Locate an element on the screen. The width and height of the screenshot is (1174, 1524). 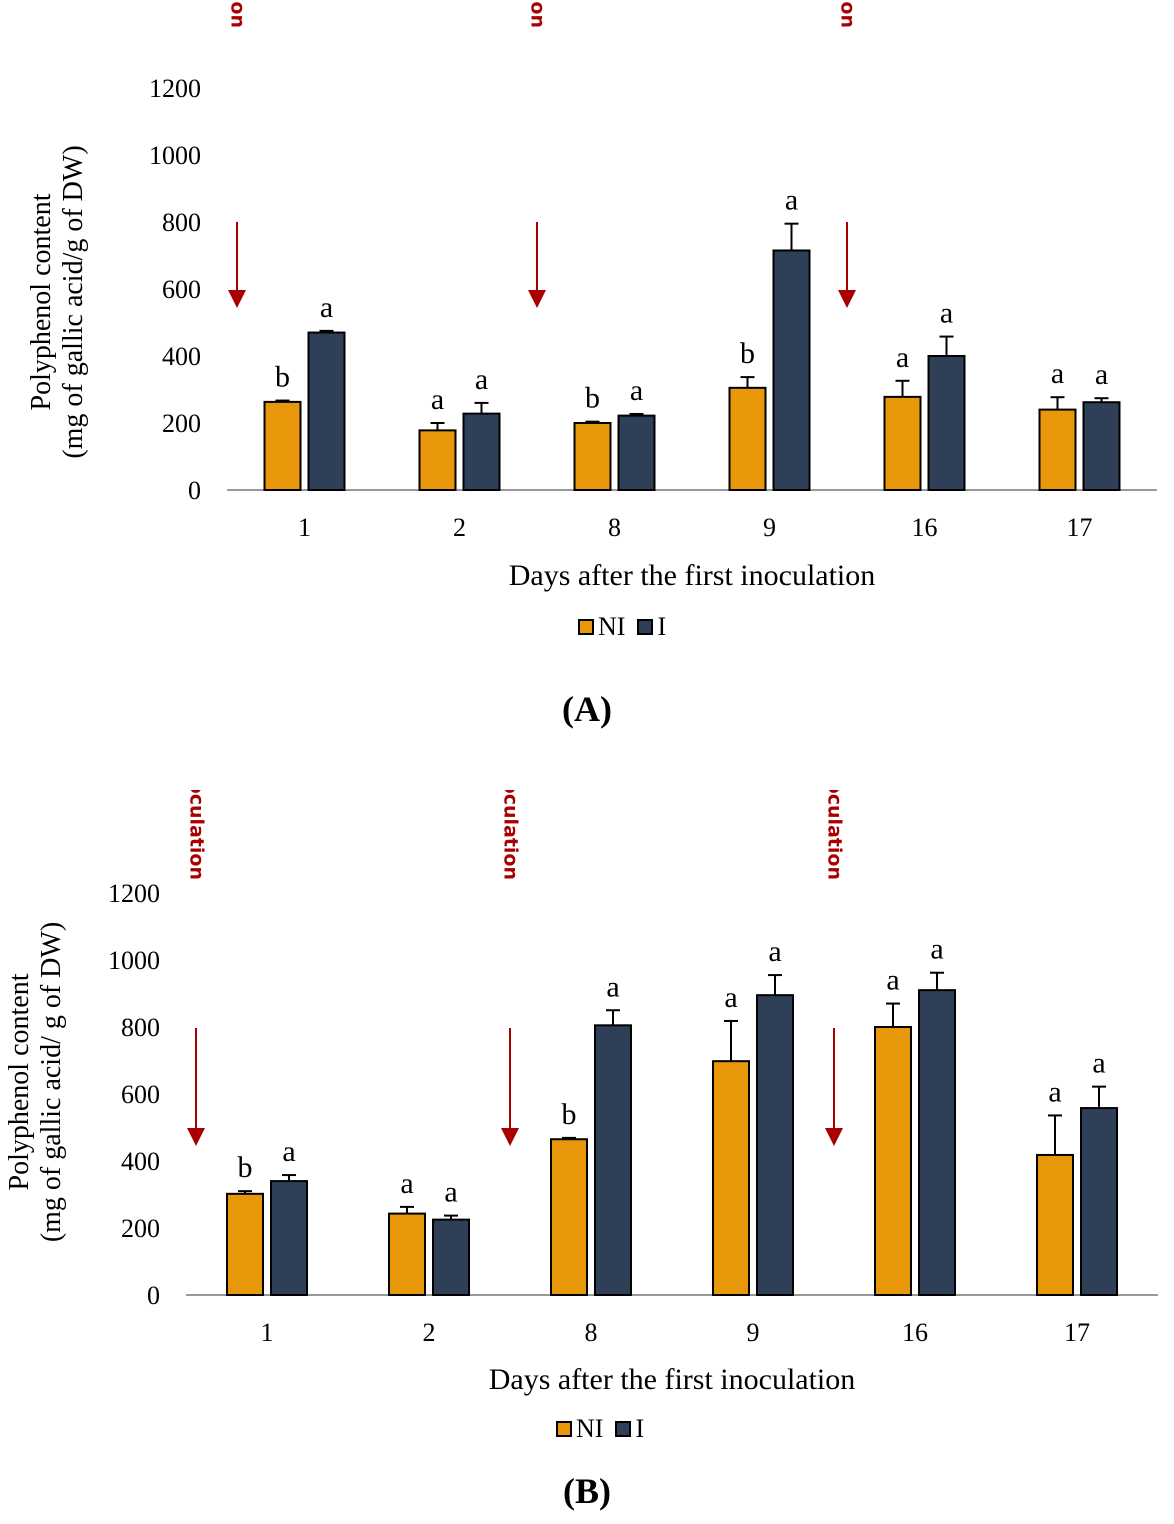
legend-a: NI I is located at coordinates (628, 627).